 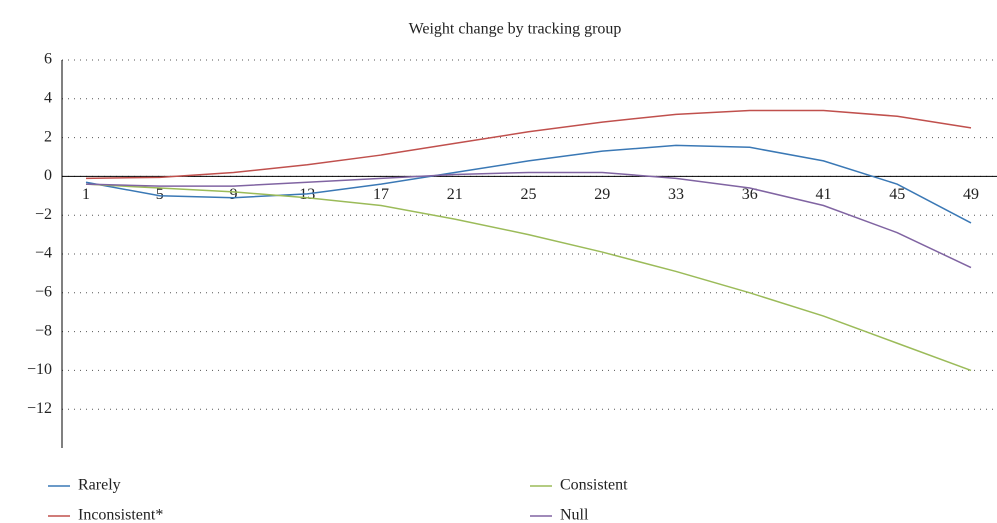 What do you see at coordinates (381, 194) in the screenshot?
I see `x-tick-label: 17` at bounding box center [381, 194].